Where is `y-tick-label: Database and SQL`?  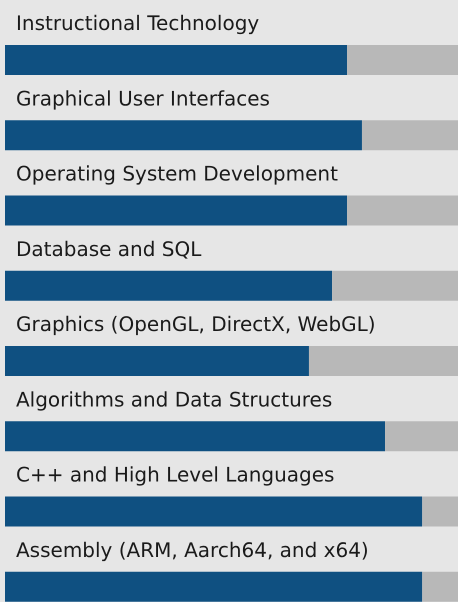
y-tick-label: Database and SQL is located at coordinates (109, 248).